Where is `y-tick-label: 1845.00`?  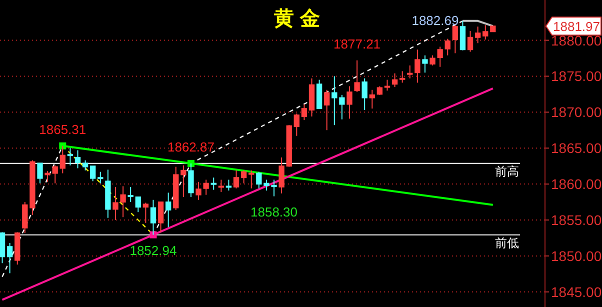 y-tick-label: 1845.00 is located at coordinates (576, 292).